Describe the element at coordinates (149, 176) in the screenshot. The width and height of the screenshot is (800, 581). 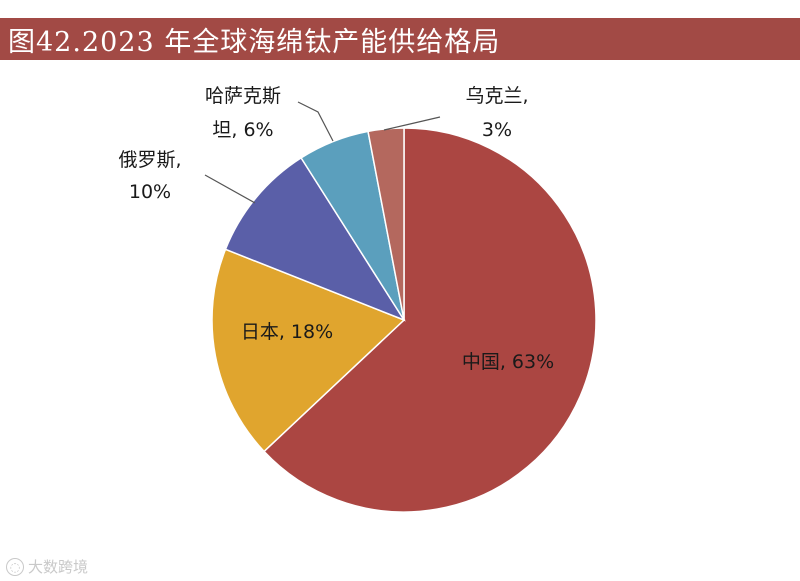
I see `slice-label-3: 俄罗斯, 10%` at that location.